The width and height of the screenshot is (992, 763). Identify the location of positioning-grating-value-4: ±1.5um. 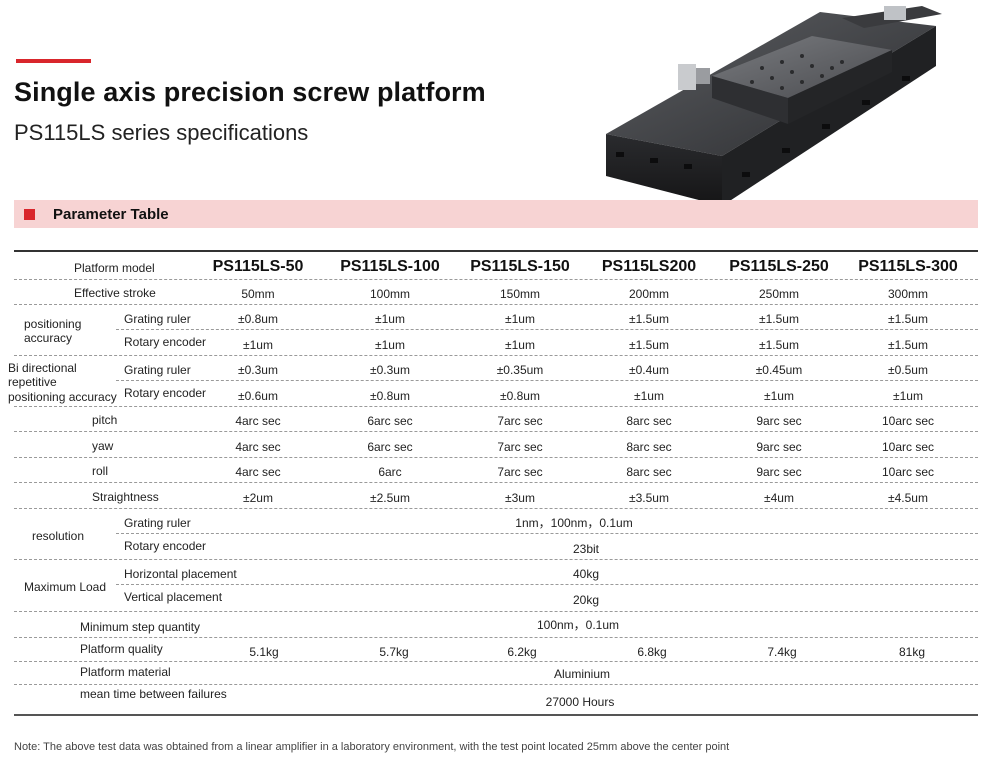
(649, 319).